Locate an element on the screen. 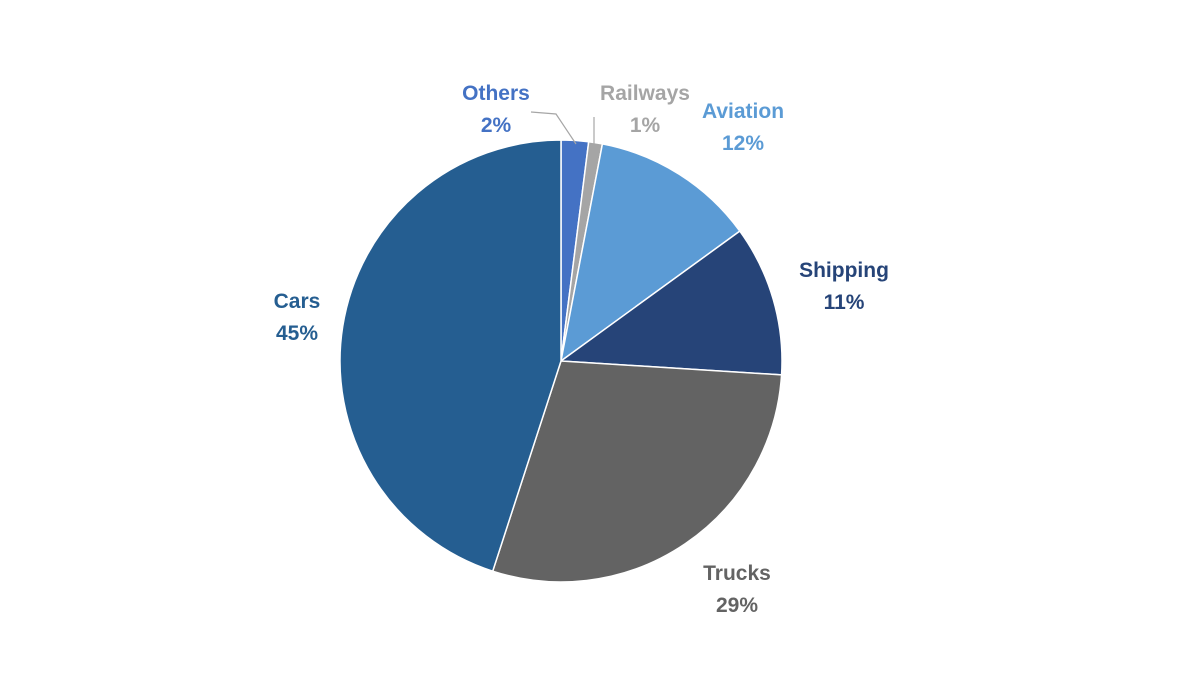 The width and height of the screenshot is (1200, 700). value-label-others: 2% is located at coordinates (496, 125).